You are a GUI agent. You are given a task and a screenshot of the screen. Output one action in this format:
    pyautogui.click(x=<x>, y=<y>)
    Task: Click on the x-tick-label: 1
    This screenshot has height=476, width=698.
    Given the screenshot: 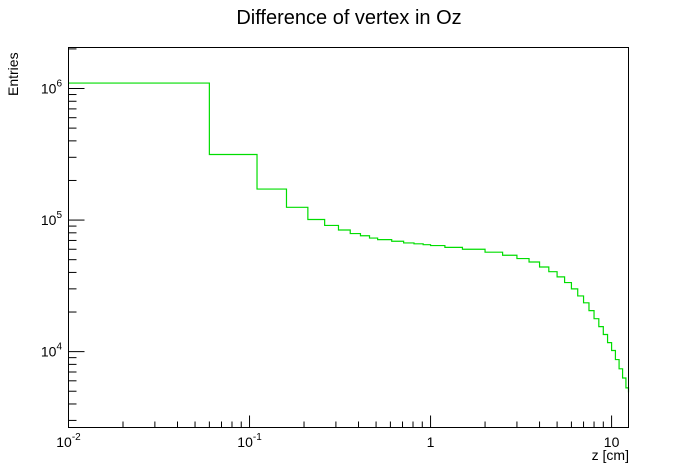 What is the action you would take?
    pyautogui.click(x=431, y=442)
    